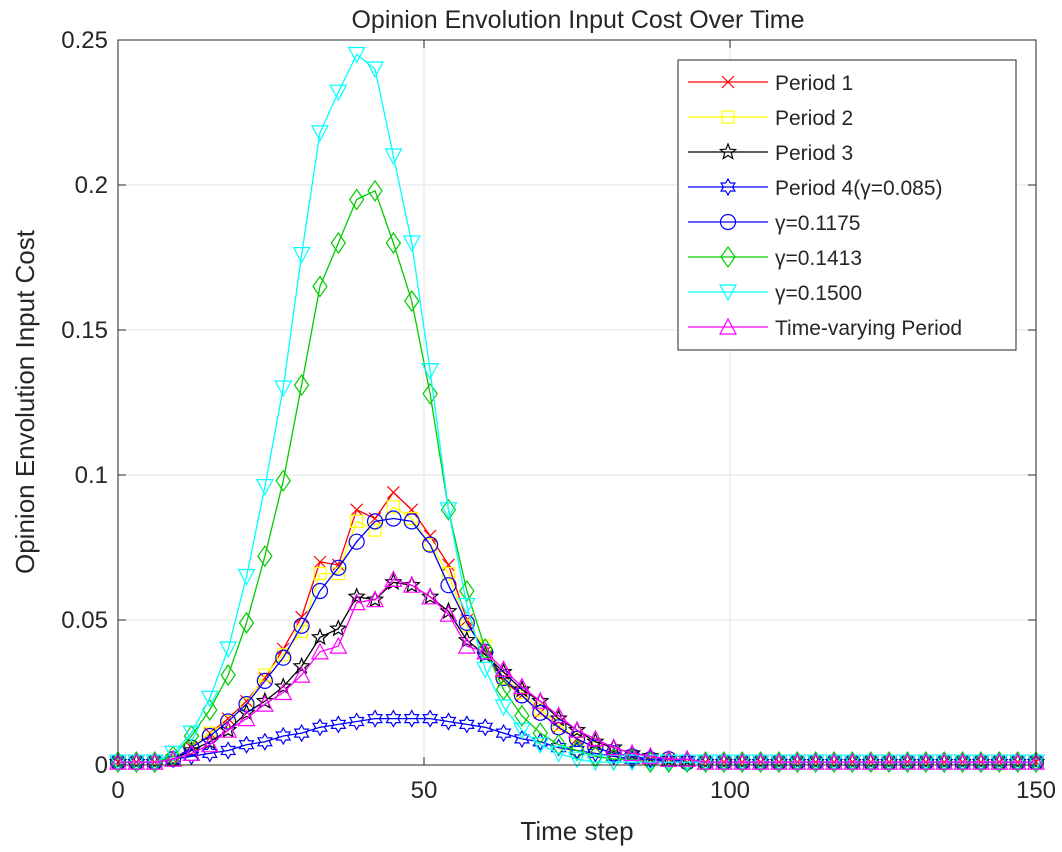  What do you see at coordinates (817, 223) in the screenshot?
I see `legend-label: γ=0.1175` at bounding box center [817, 223].